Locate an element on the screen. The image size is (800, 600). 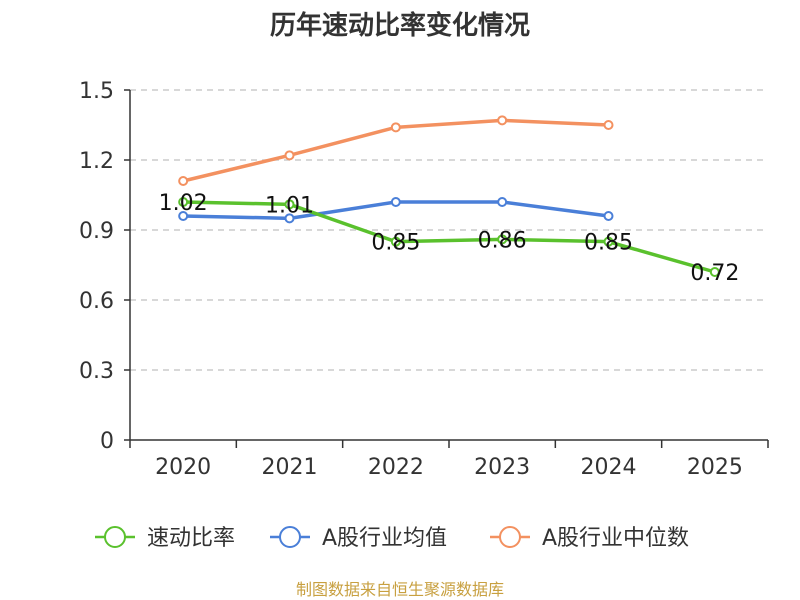
series-line is located at coordinates (449, 237).